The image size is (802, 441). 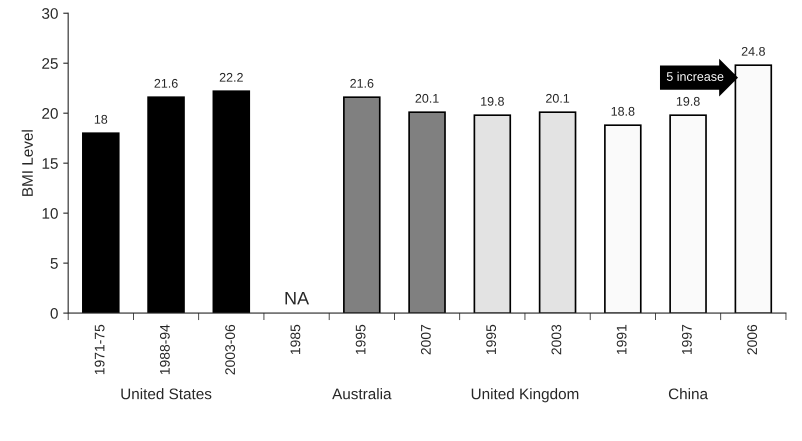 What do you see at coordinates (525, 395) in the screenshot?
I see `text: United Kingdom` at bounding box center [525, 395].